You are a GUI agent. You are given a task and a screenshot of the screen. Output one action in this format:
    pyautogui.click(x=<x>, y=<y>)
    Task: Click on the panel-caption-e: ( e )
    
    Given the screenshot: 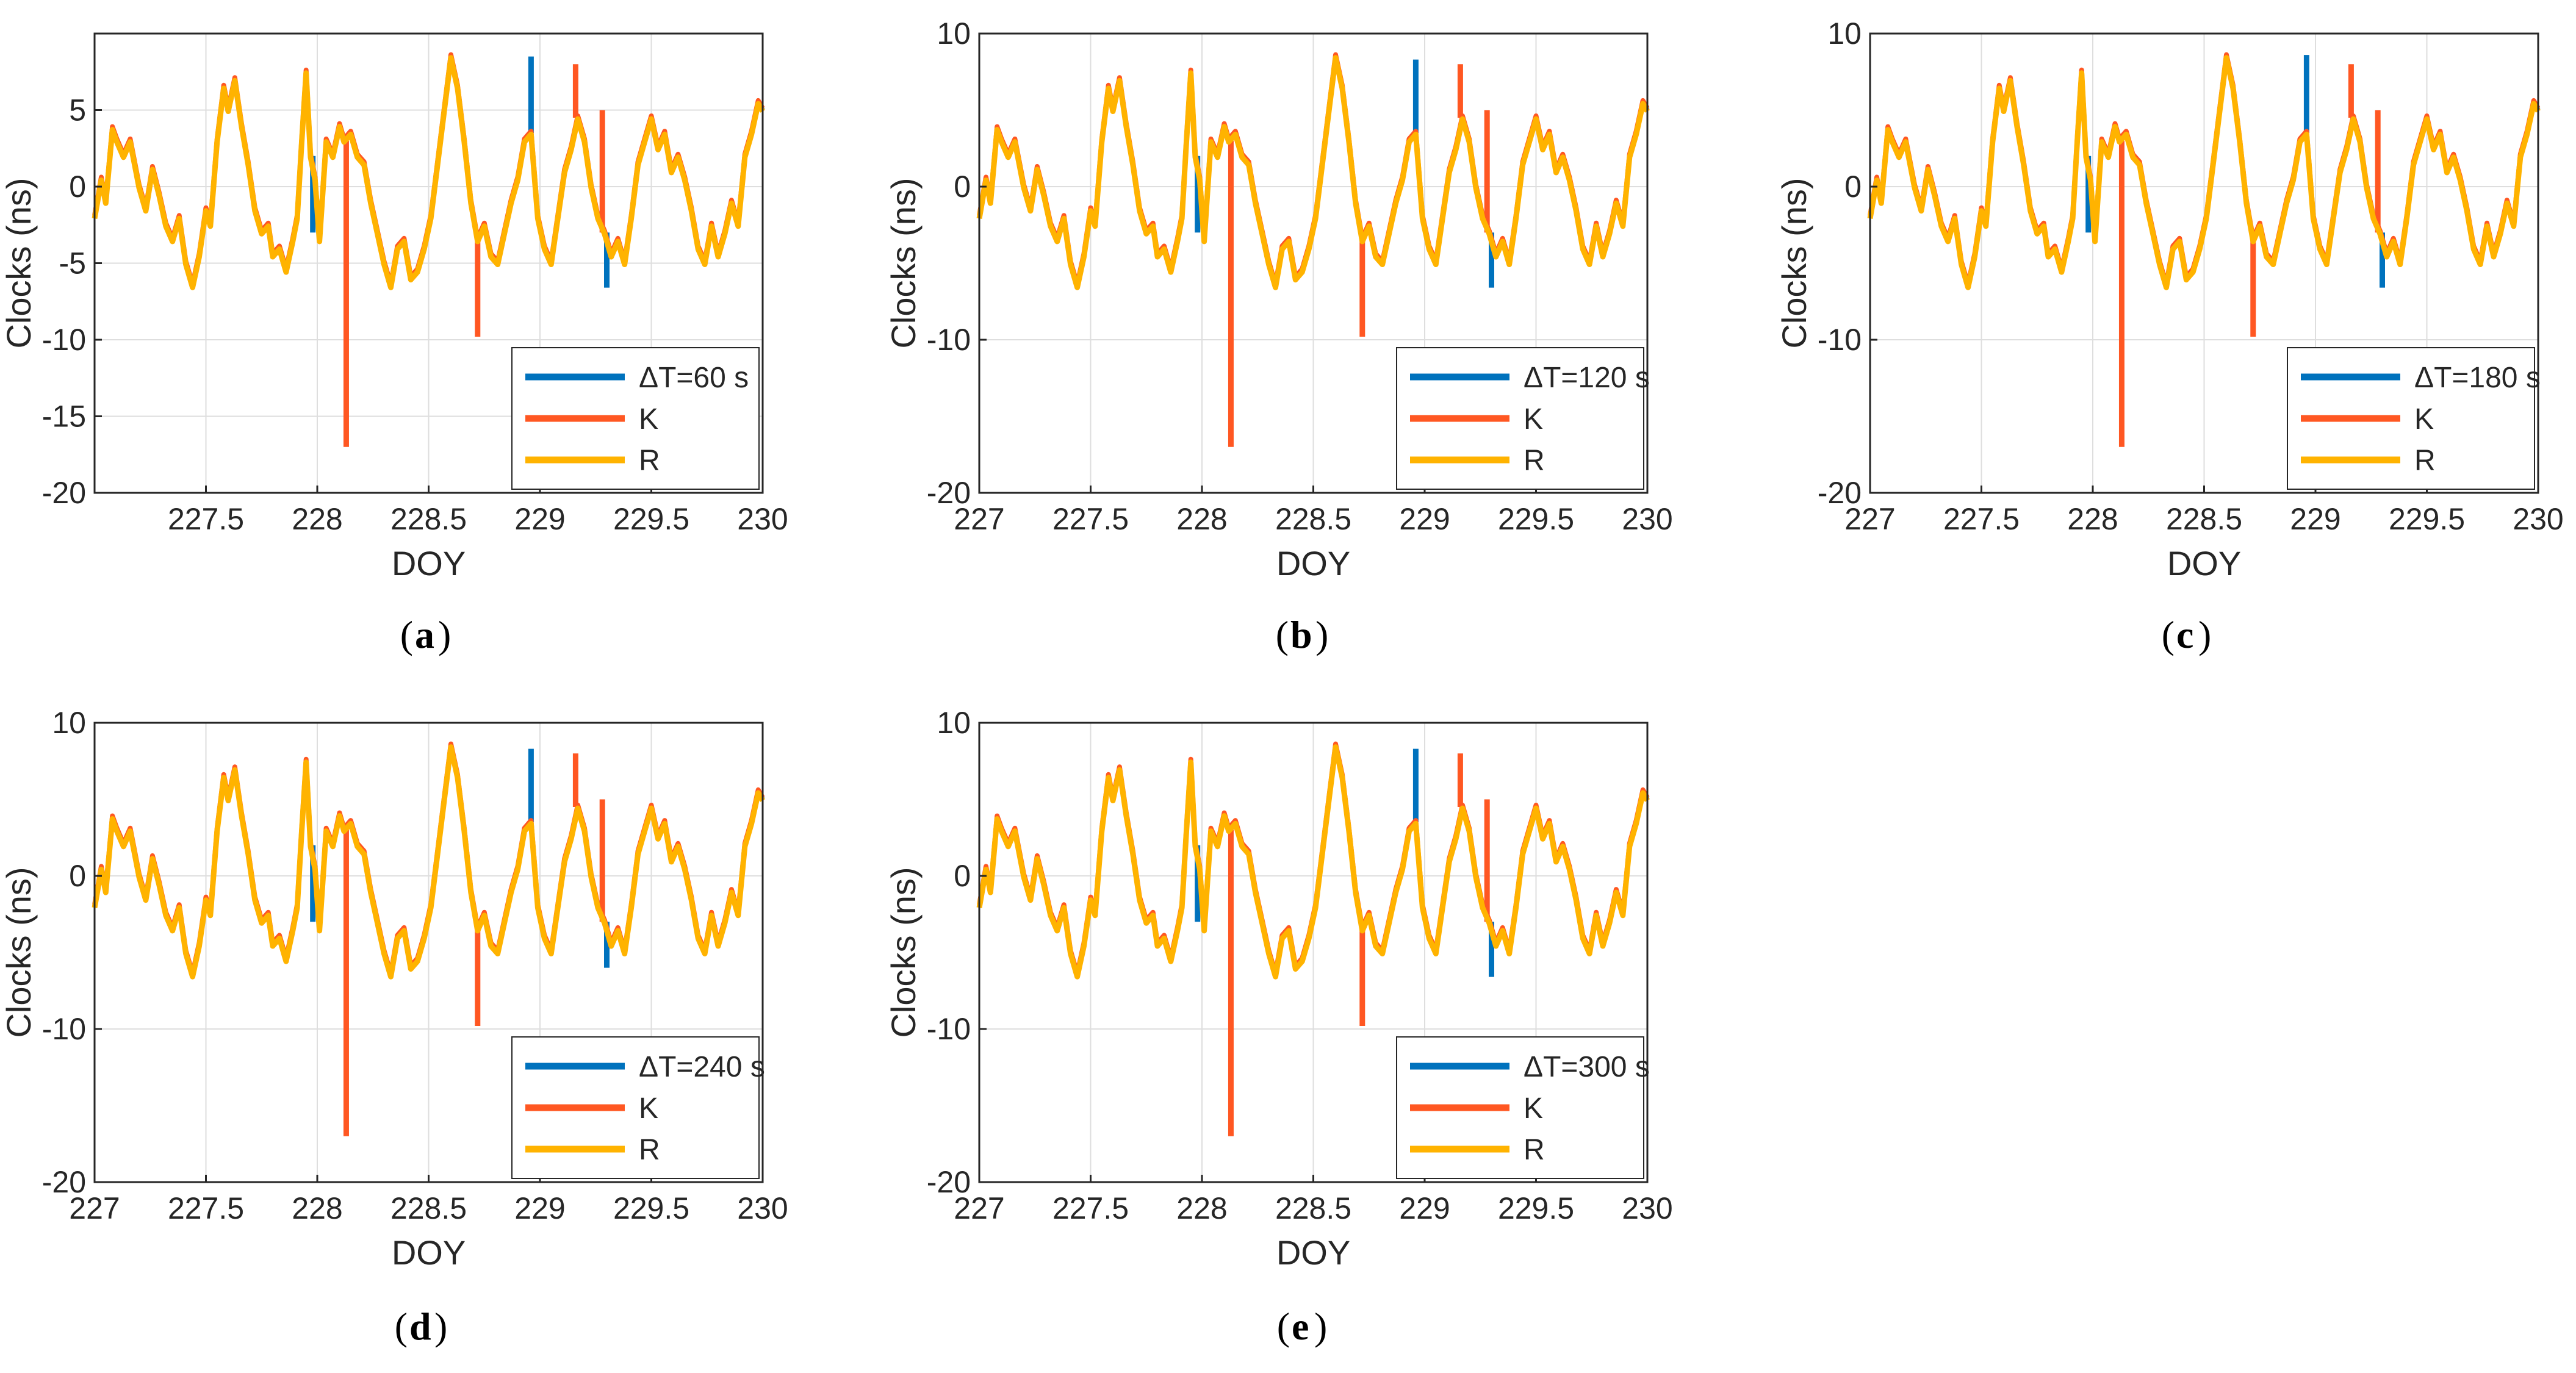 What is the action you would take?
    pyautogui.click(x=1302, y=1326)
    